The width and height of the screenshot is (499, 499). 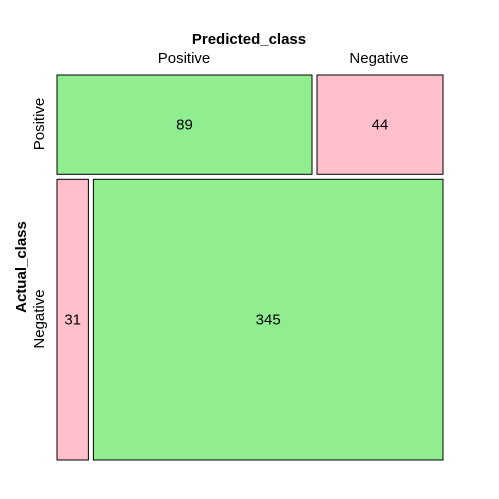 What do you see at coordinates (378, 58) in the screenshot?
I see `col-label-negative: Negative` at bounding box center [378, 58].